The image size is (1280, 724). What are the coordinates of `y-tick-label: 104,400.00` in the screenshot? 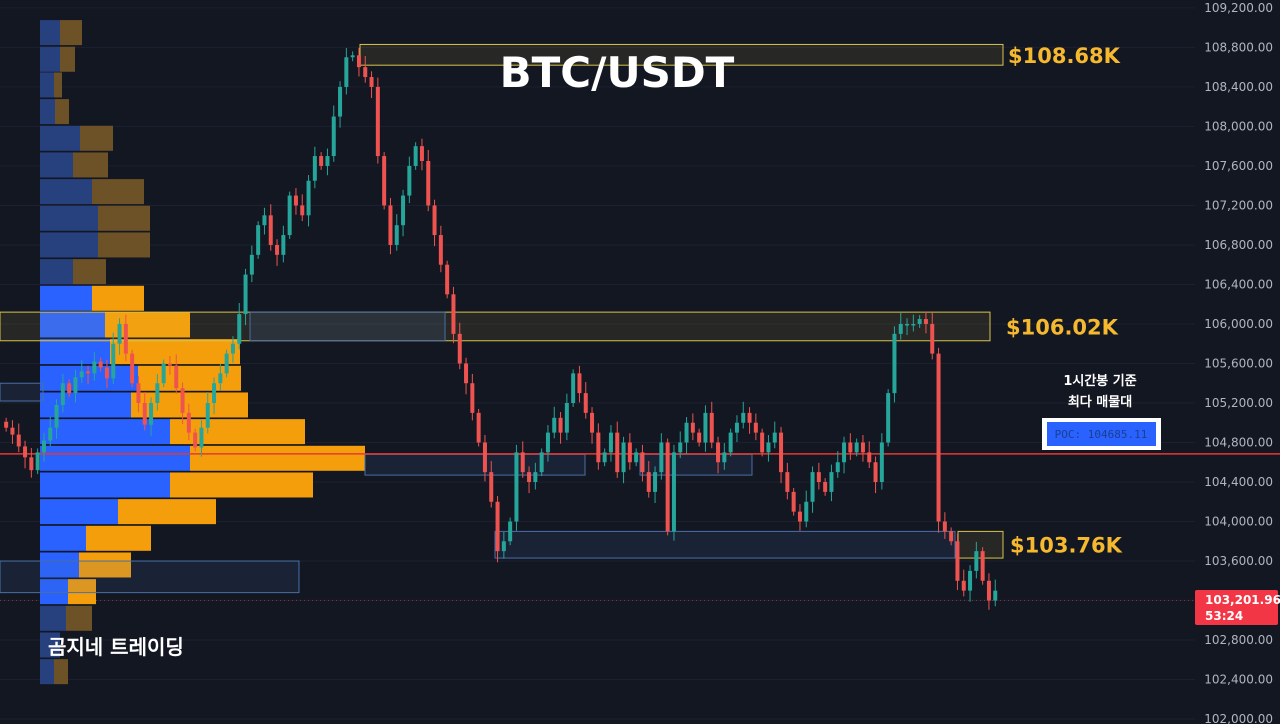 It's located at (1238, 482).